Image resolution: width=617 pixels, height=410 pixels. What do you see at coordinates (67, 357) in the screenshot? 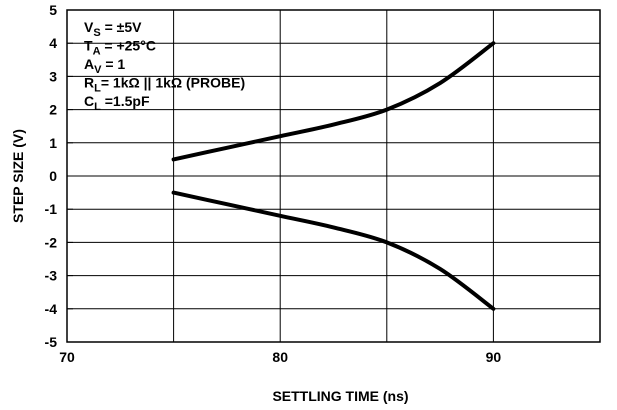
I see `x-tick-label: 70` at bounding box center [67, 357].